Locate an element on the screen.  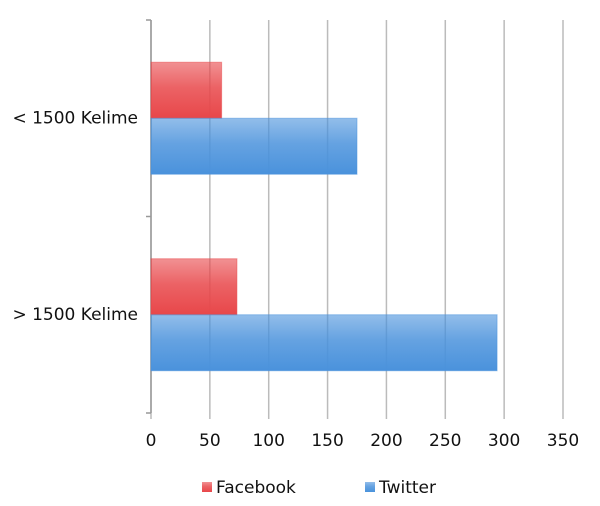
x-tick-label: 50 is located at coordinates (210, 441).